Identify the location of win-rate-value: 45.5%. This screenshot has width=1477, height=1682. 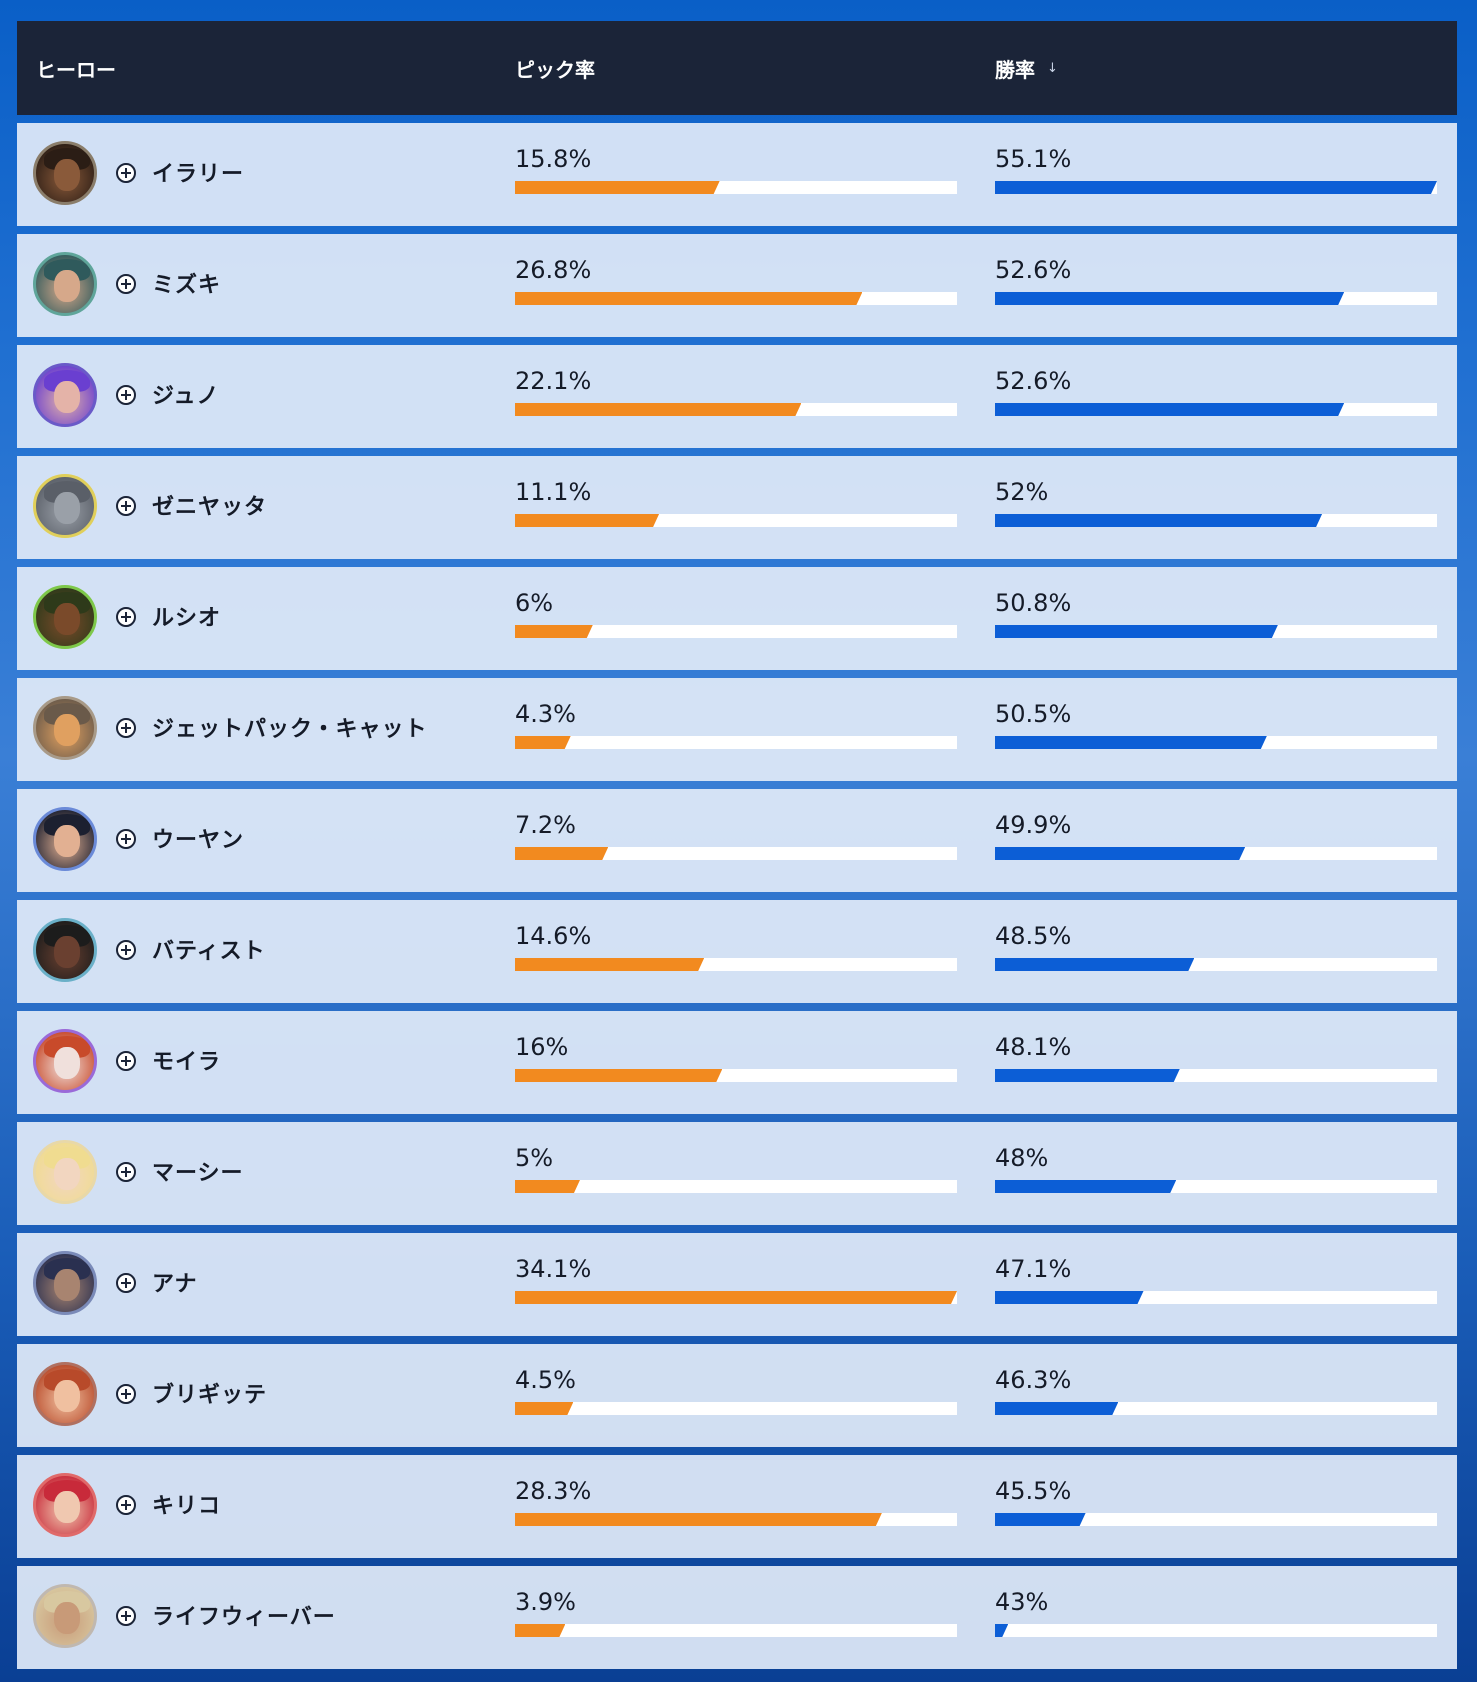
(1033, 1491).